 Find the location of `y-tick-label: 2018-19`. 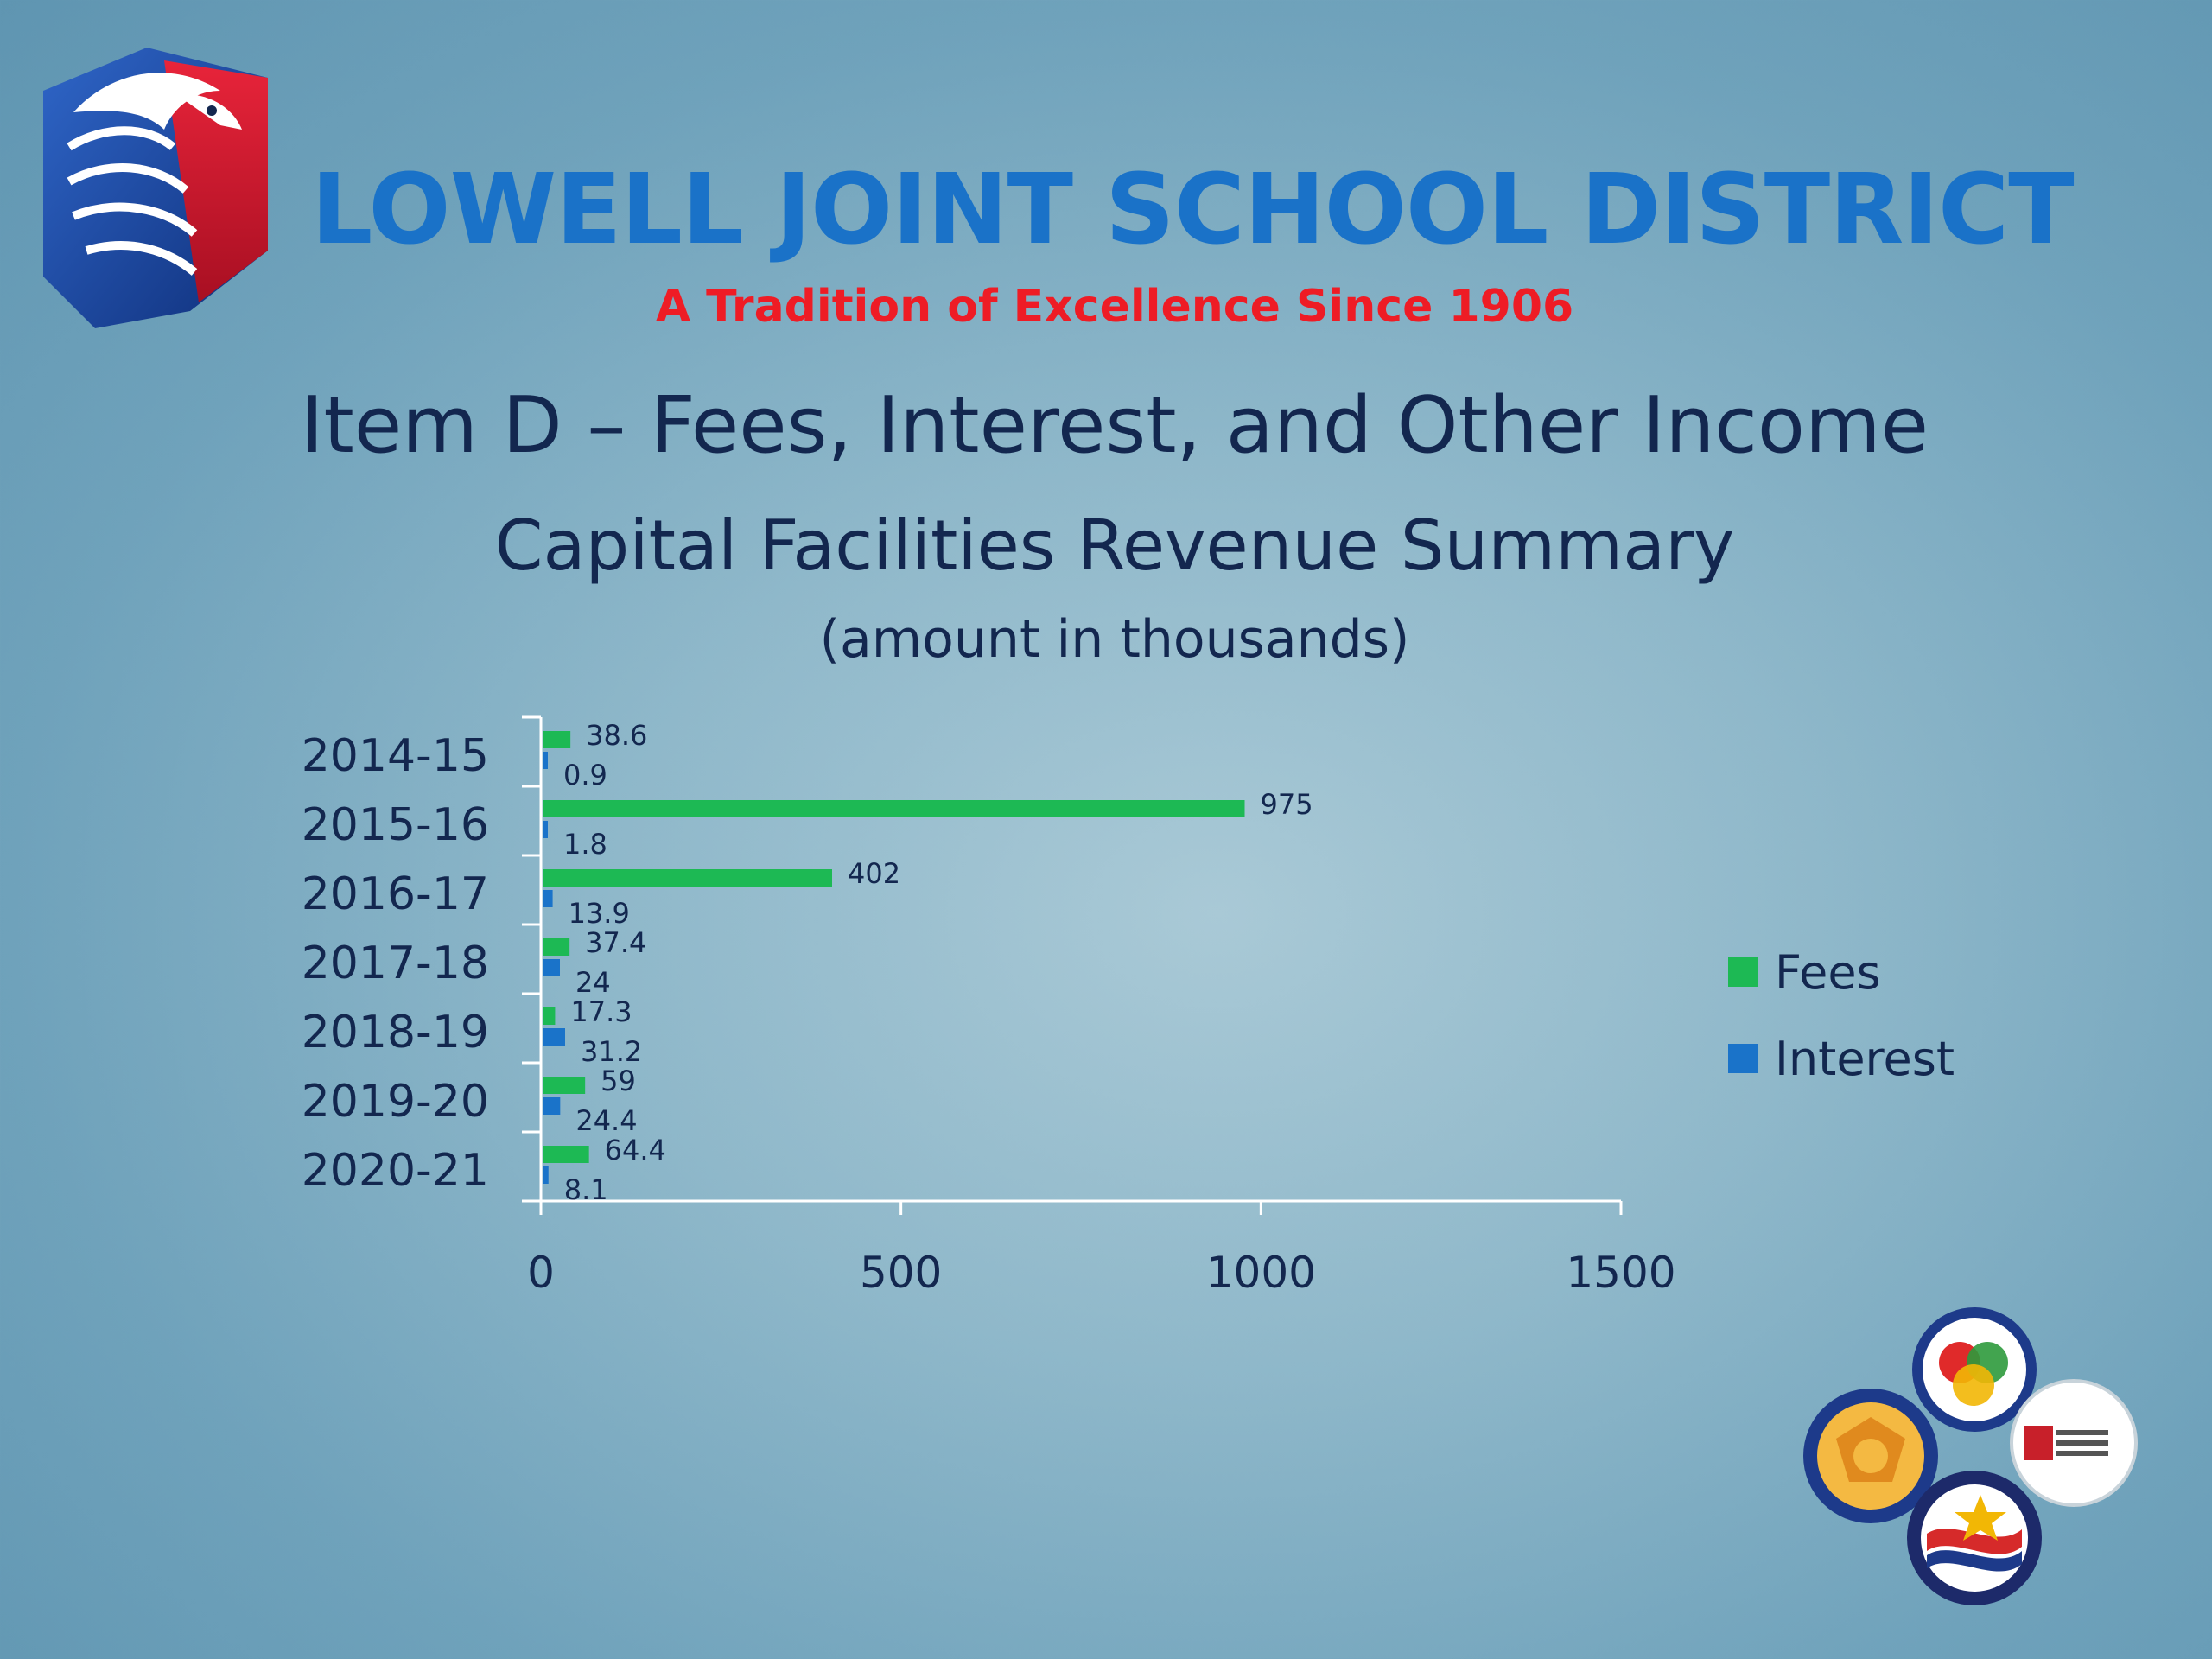

y-tick-label: 2018-19 is located at coordinates (395, 1032).